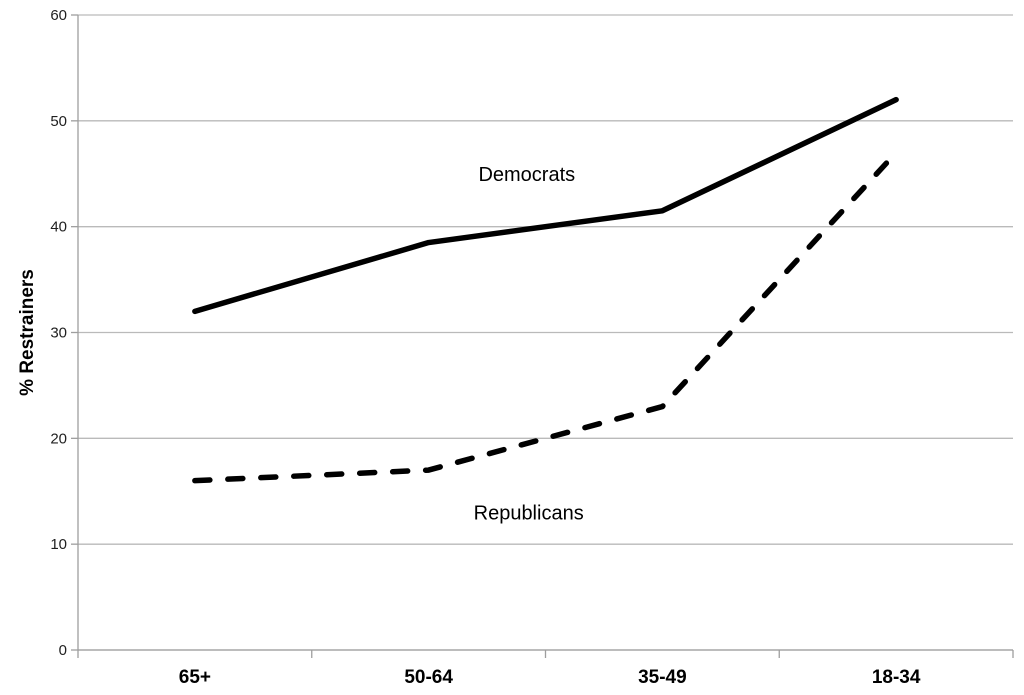 The width and height of the screenshot is (1024, 695). I want to click on y-tick-label: 40, so click(58, 227).